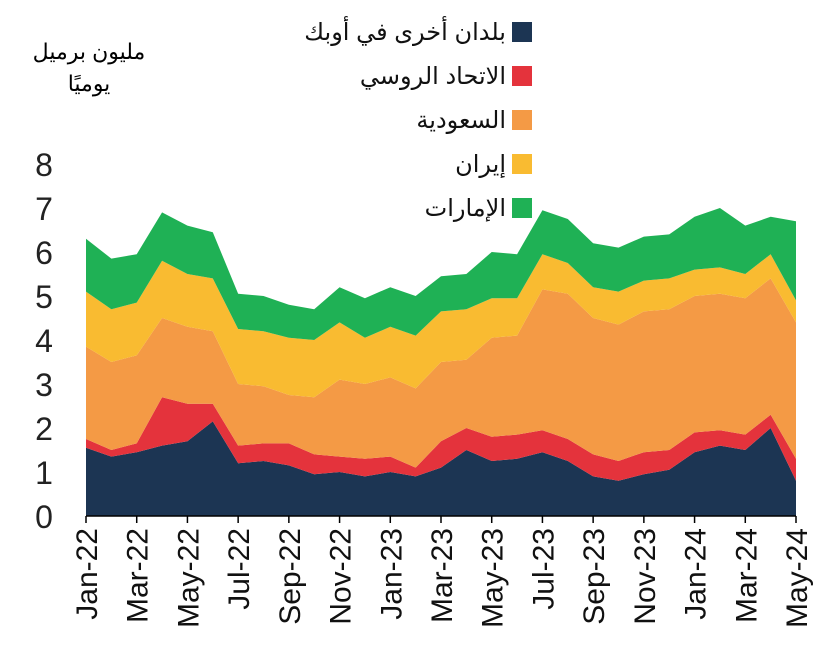 This screenshot has height=650, width=840. I want to click on y-tick-label: 3, so click(44, 385).